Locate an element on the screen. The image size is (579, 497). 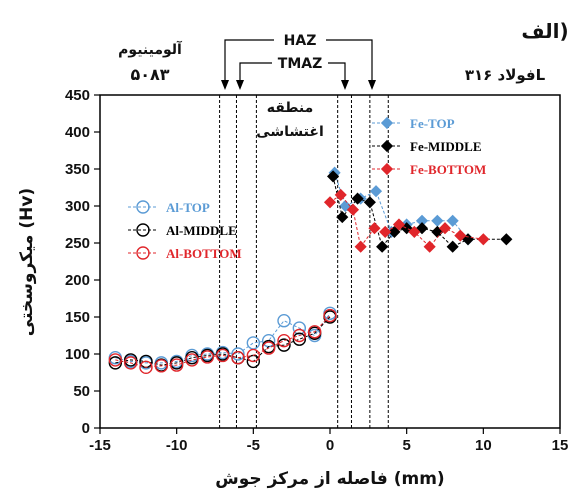
y-tick-label: 350 is located at coordinates (77, 169).